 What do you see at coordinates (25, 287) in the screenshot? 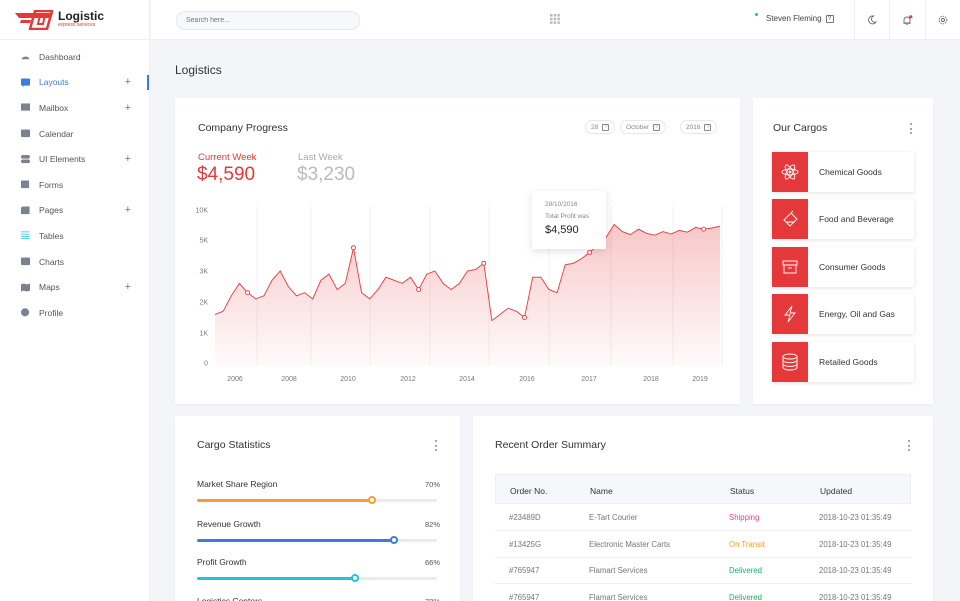
I see `maps-icon` at bounding box center [25, 287].